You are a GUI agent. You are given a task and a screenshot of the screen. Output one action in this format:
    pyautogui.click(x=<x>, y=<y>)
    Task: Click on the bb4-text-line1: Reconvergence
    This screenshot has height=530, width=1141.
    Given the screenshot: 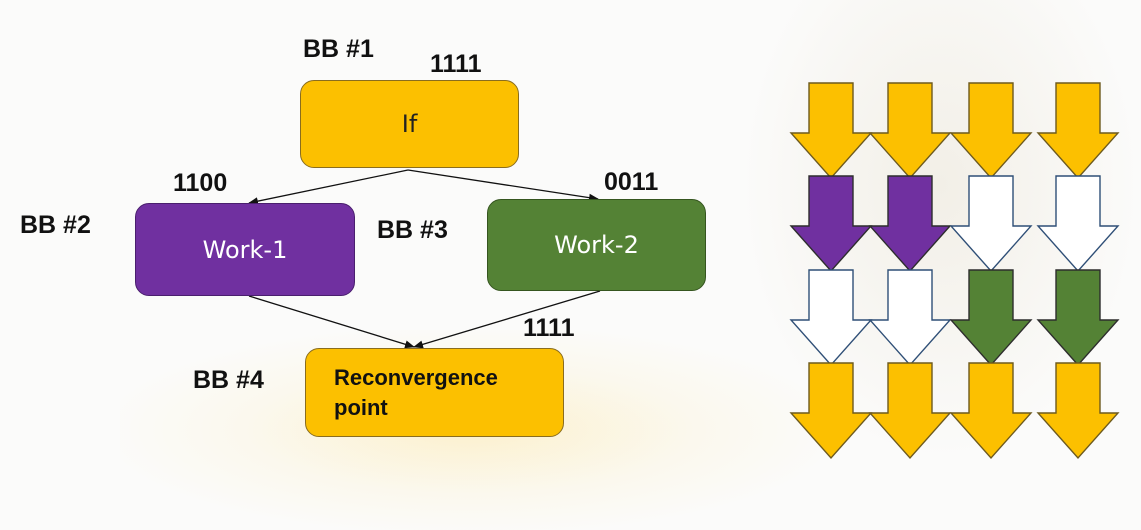 What is the action you would take?
    pyautogui.click(x=416, y=377)
    